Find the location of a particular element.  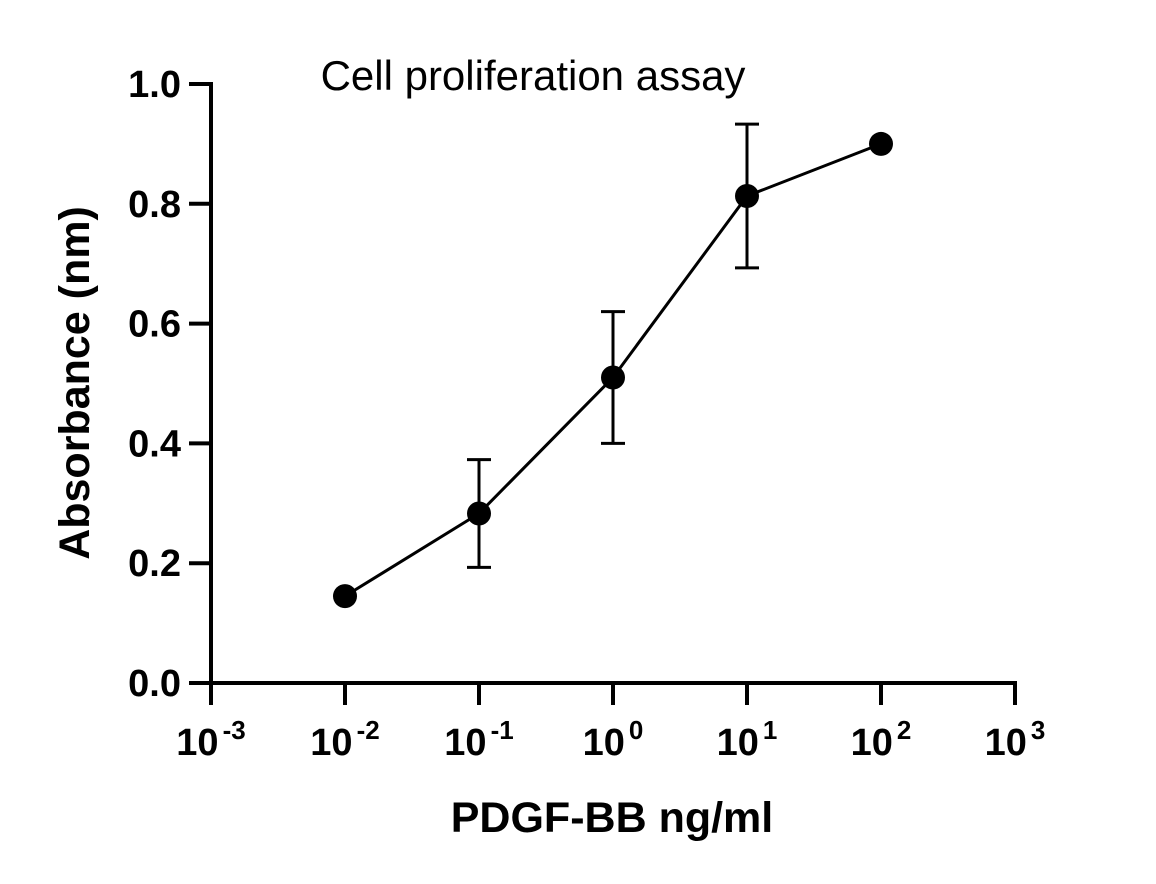

x-tick-label: 10 3 is located at coordinates (1015, 739).